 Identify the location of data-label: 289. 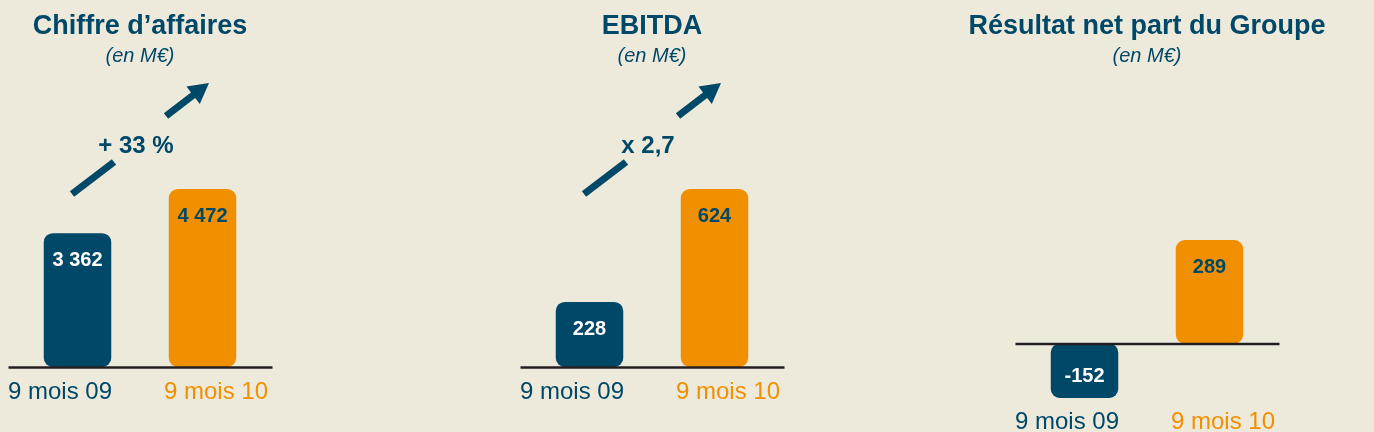
(1209, 266).